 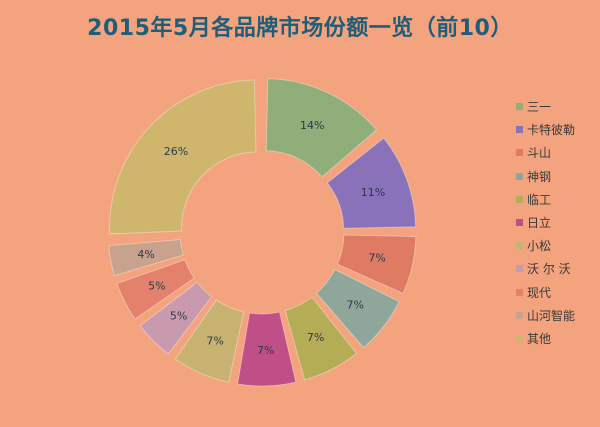 What do you see at coordinates (556, 292) in the screenshot?
I see `legend-item: 现代` at bounding box center [556, 292].